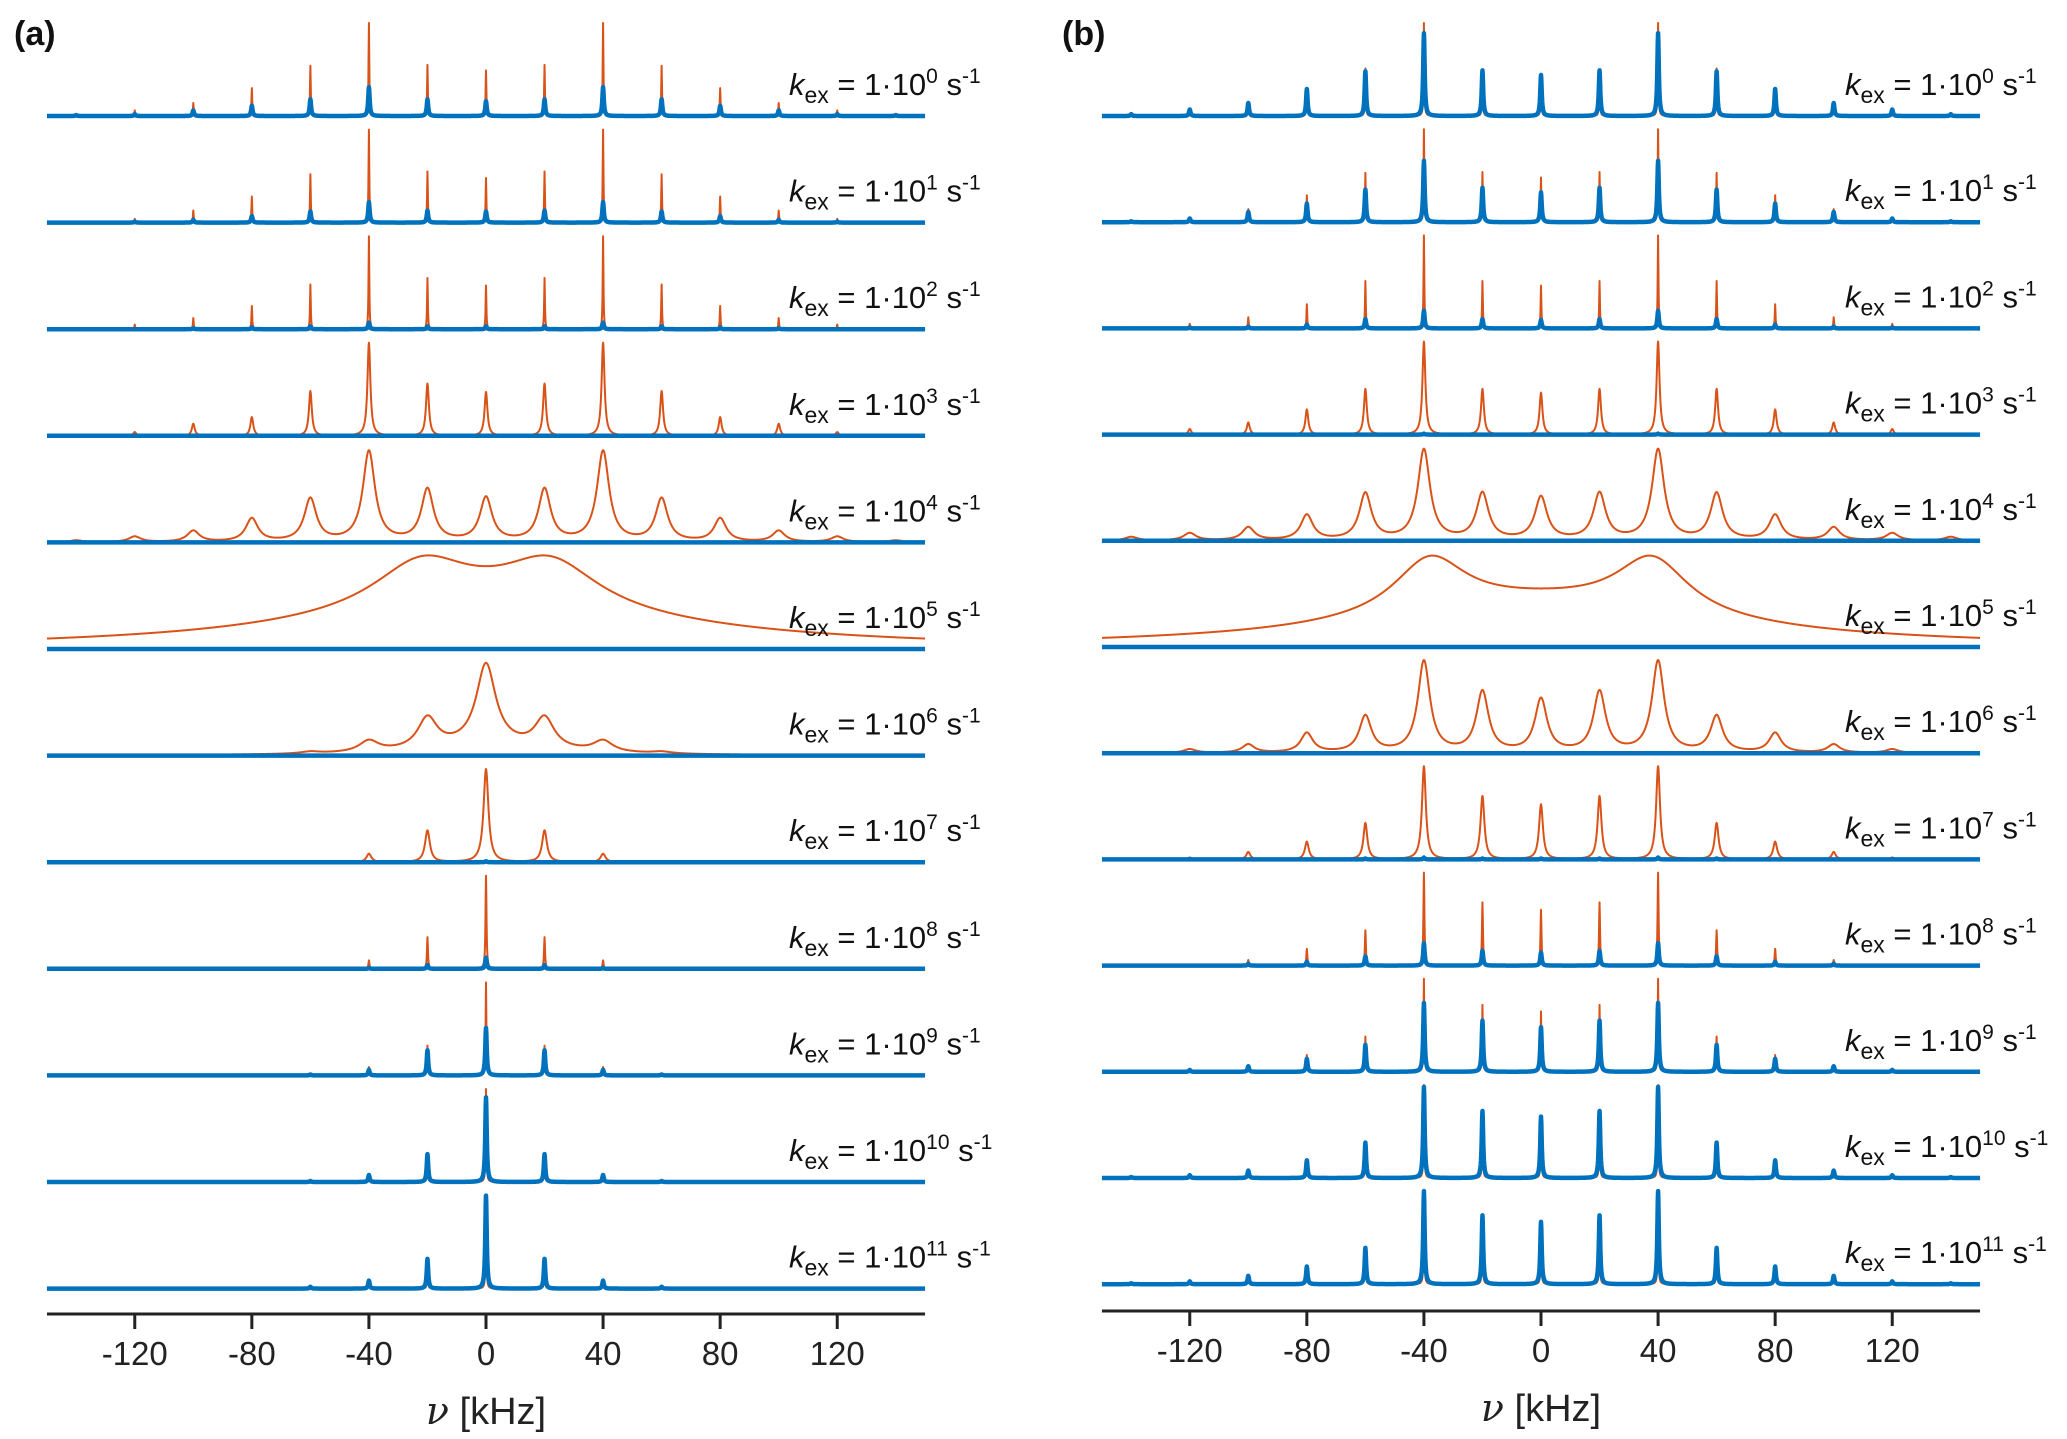 Image resolution: width=2067 pixels, height=1439 pixels. Describe the element at coordinates (512, 816) in the screenshot. I see `spectrum-trace: kex = 1·107 s-1` at that location.